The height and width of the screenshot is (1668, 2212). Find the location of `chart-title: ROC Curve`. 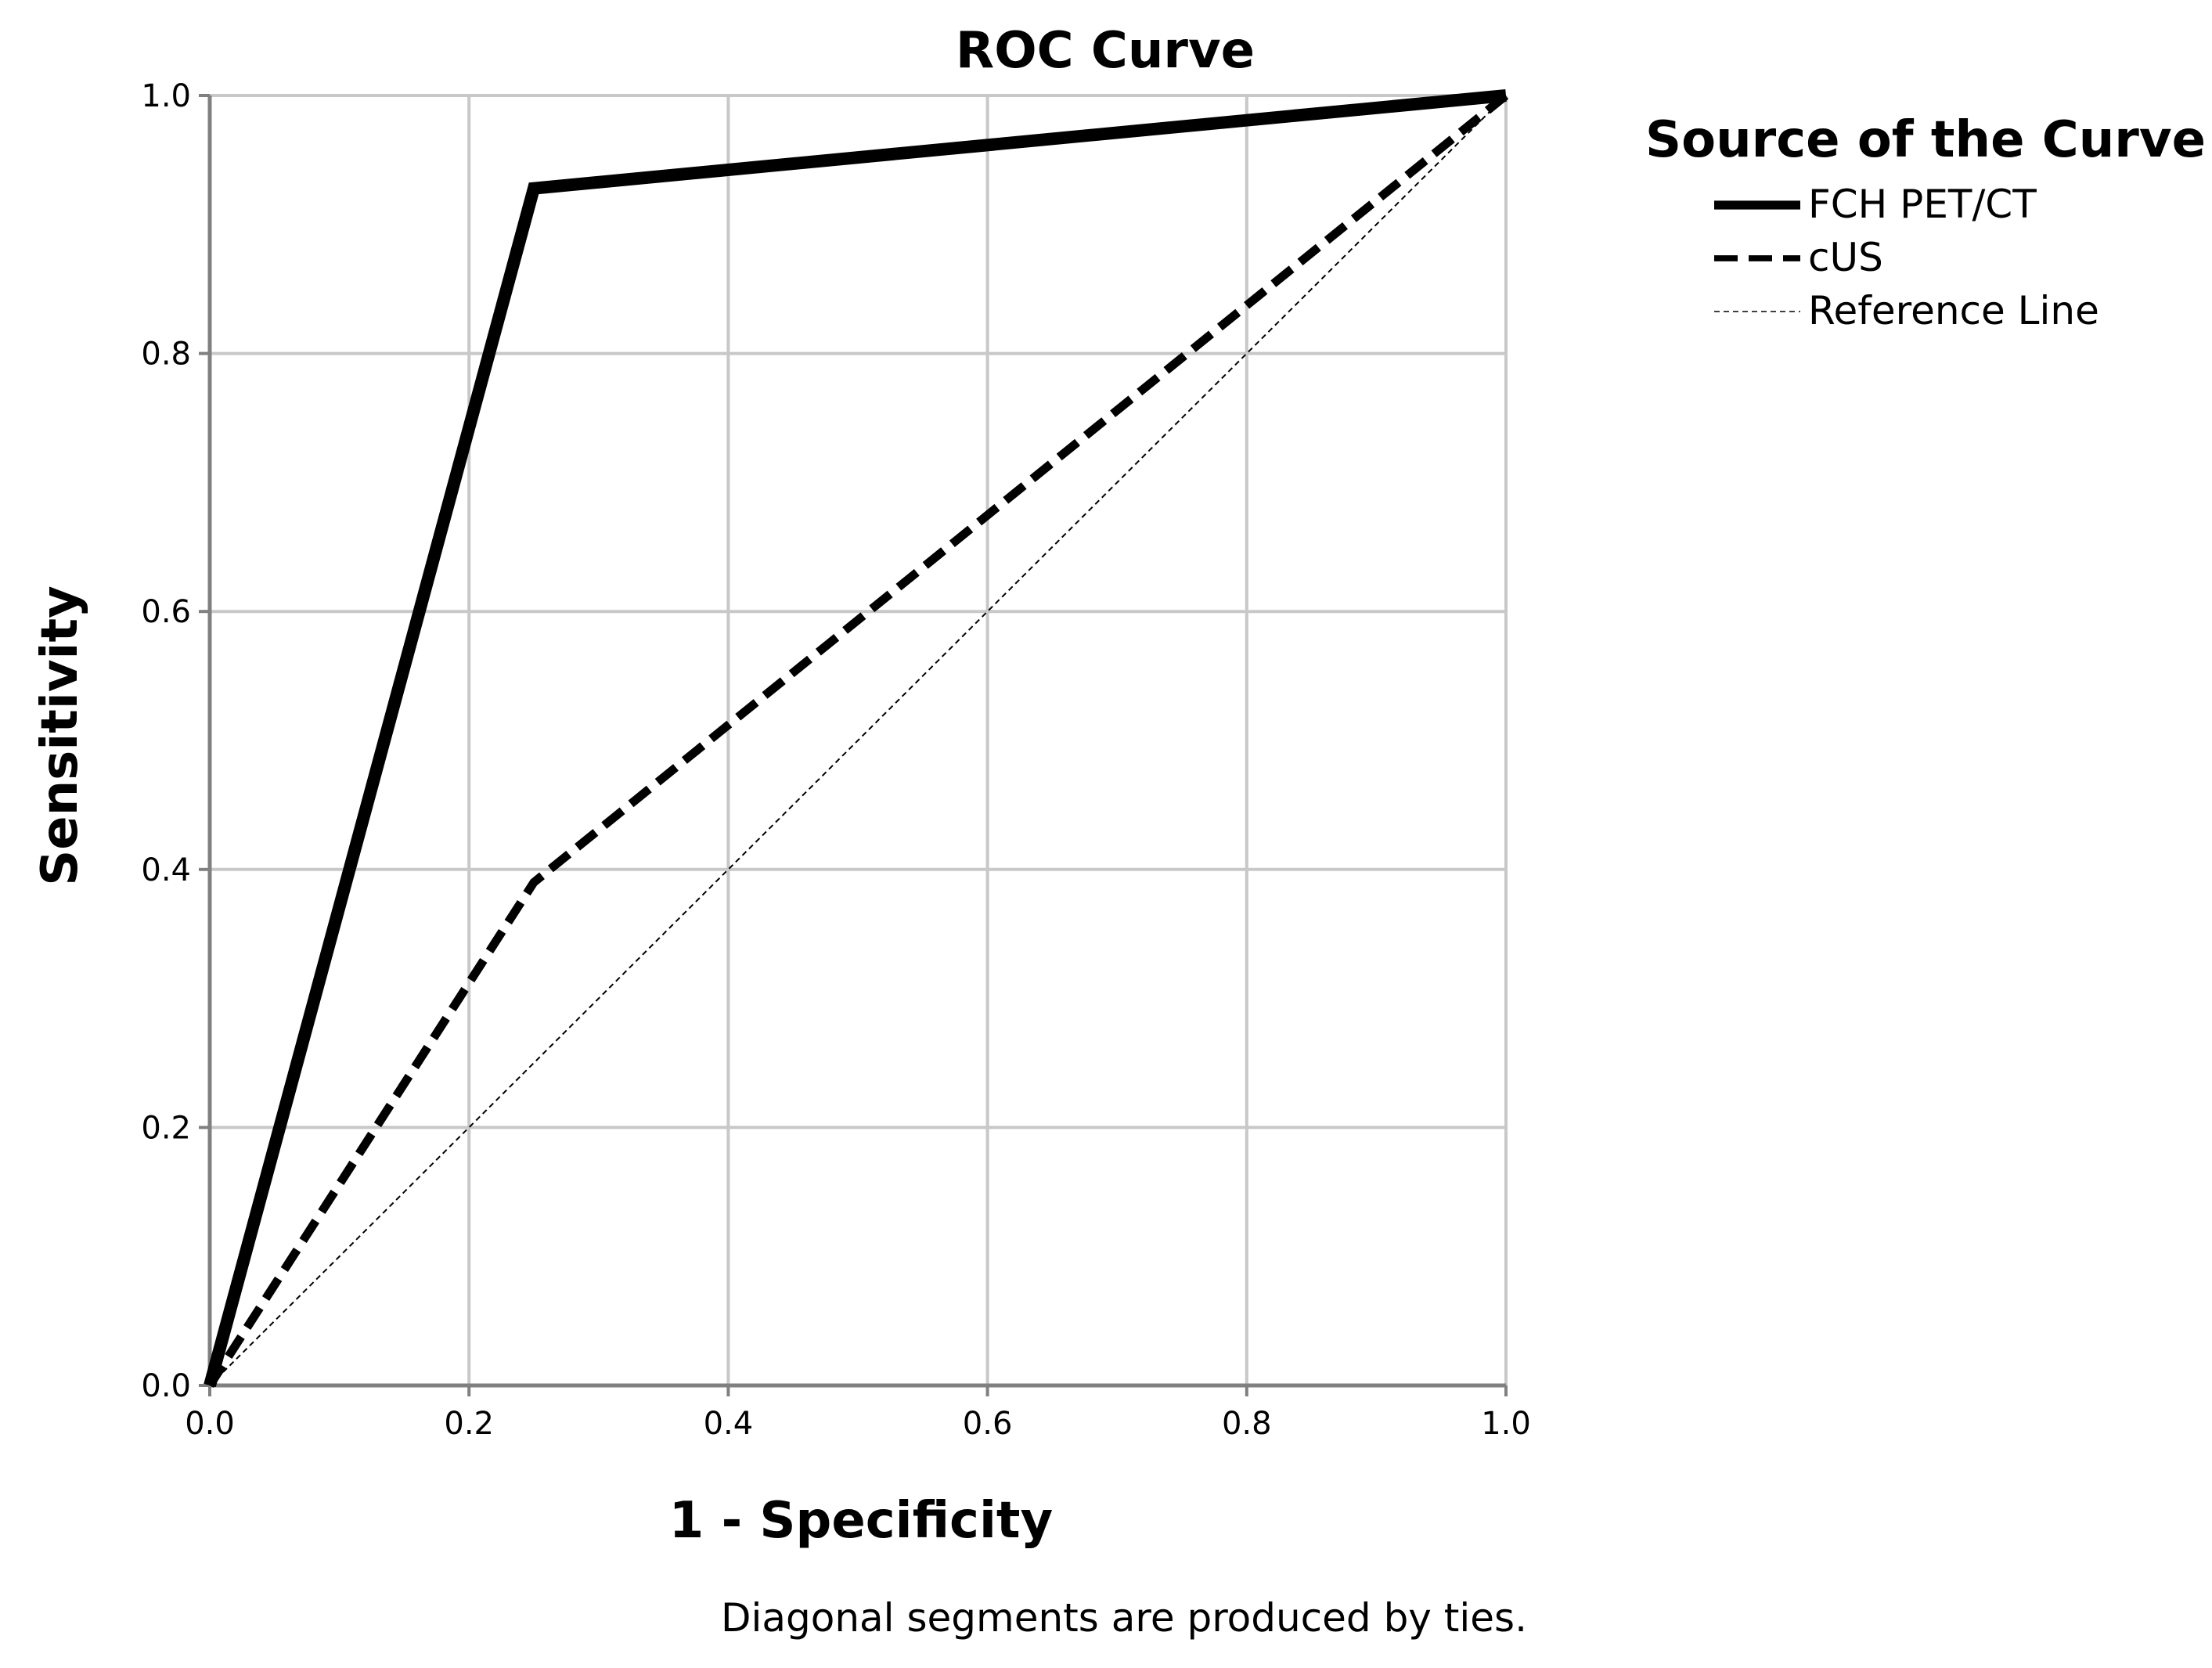

chart-title: ROC Curve is located at coordinates (1105, 51).